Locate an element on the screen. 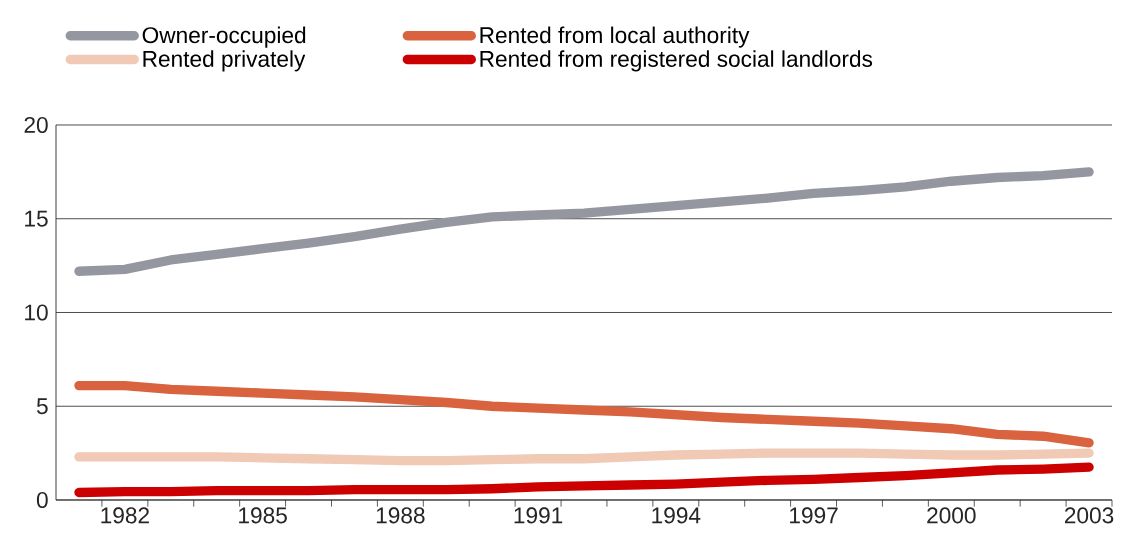  x-tick-label: 1994 is located at coordinates (676, 515).